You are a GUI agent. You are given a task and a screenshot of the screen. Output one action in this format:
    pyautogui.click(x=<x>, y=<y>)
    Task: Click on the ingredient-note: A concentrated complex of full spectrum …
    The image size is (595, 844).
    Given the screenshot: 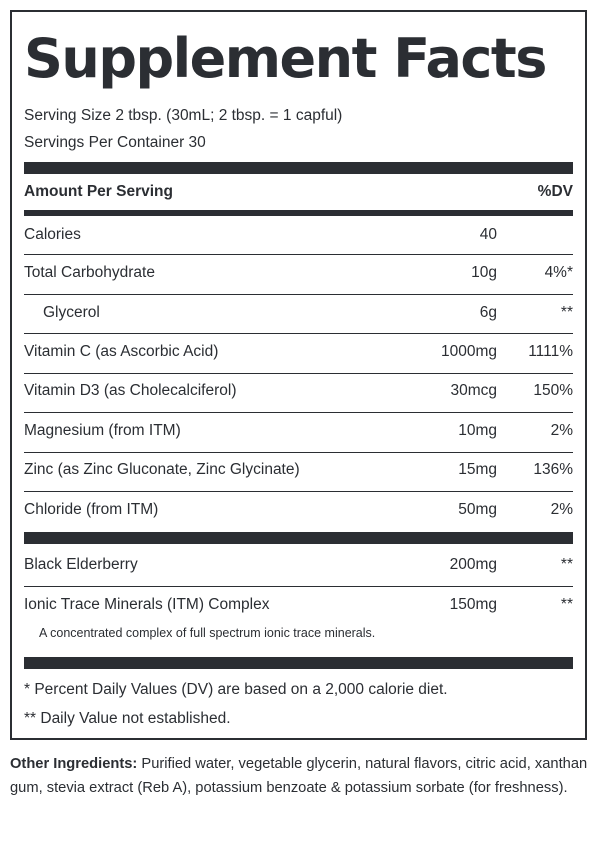 What is the action you would take?
    pyautogui.click(x=207, y=633)
    